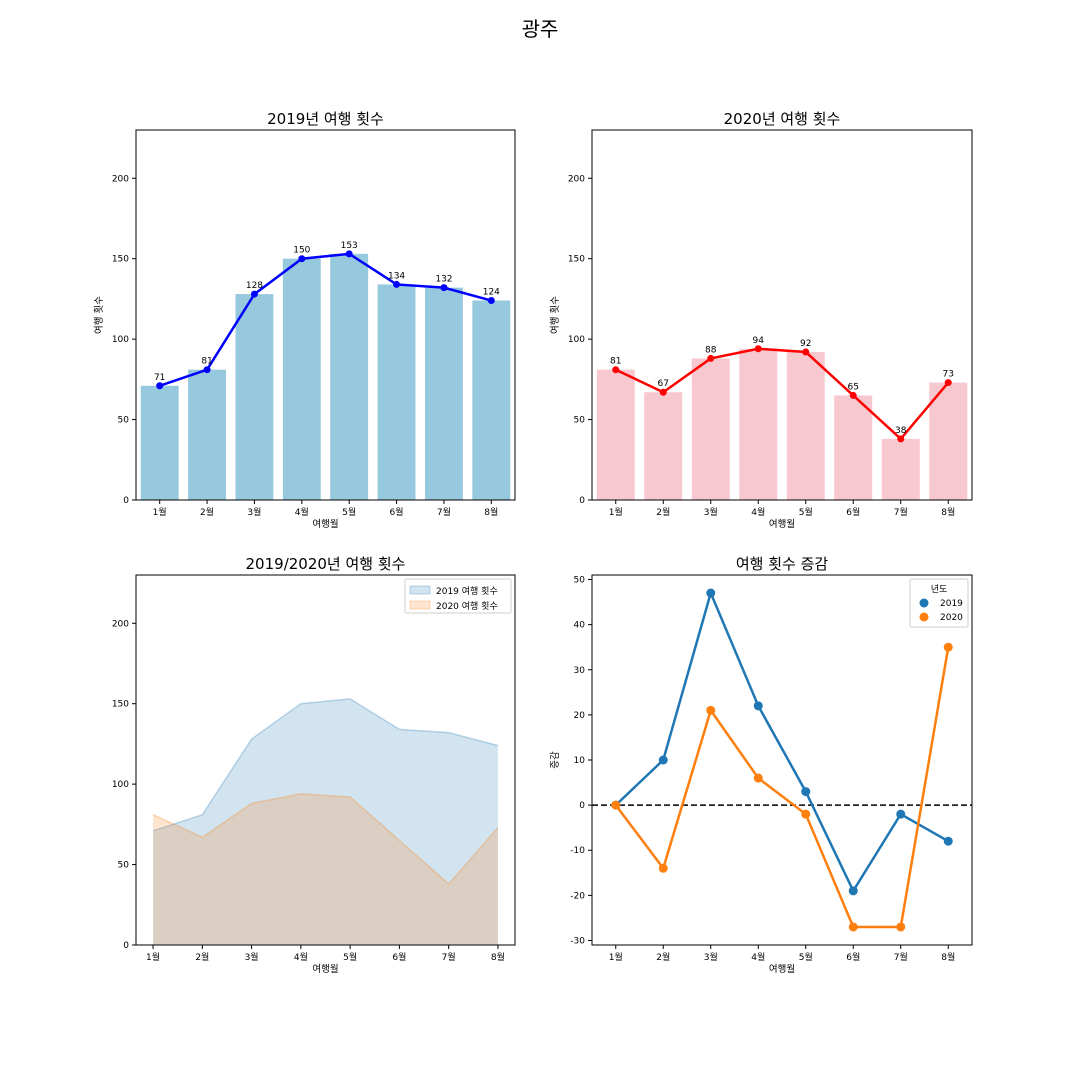 Image resolution: width=1080 pixels, height=1080 pixels. Describe the element at coordinates (782, 564) in the screenshot. I see `panel-title: 여행 횟수 증감` at that location.